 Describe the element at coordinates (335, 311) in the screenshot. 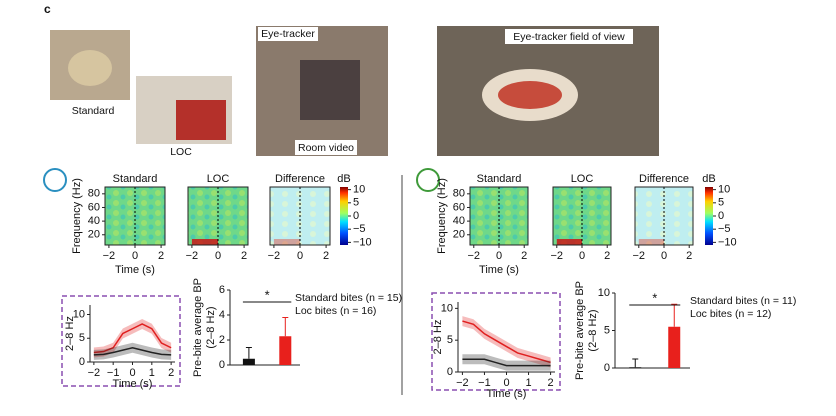

I see `legend-entry: Loc bites (n = 16)` at that location.